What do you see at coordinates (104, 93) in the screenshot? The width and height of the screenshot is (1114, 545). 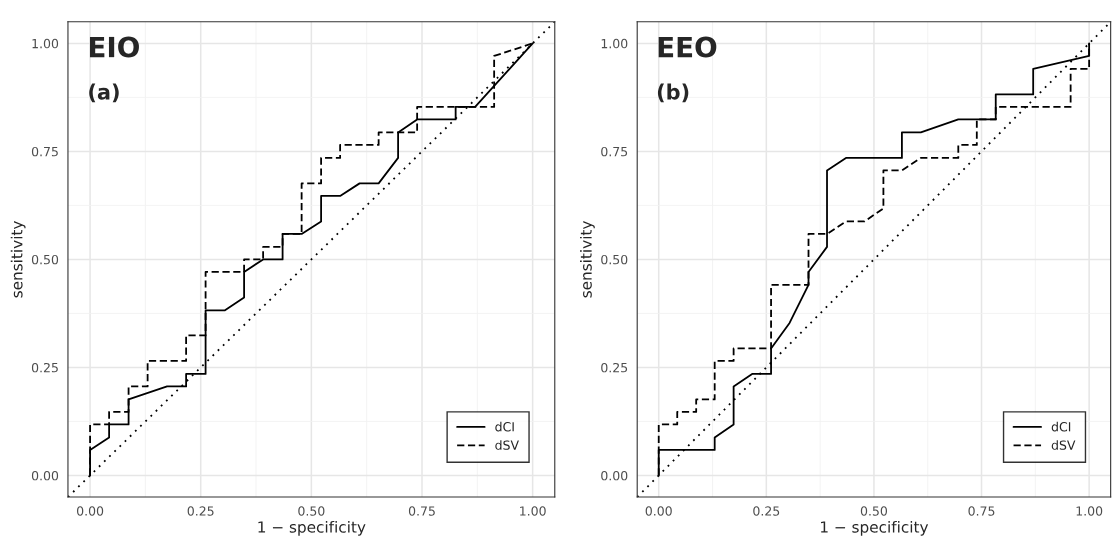 I see `text: (a)` at bounding box center [104, 93].